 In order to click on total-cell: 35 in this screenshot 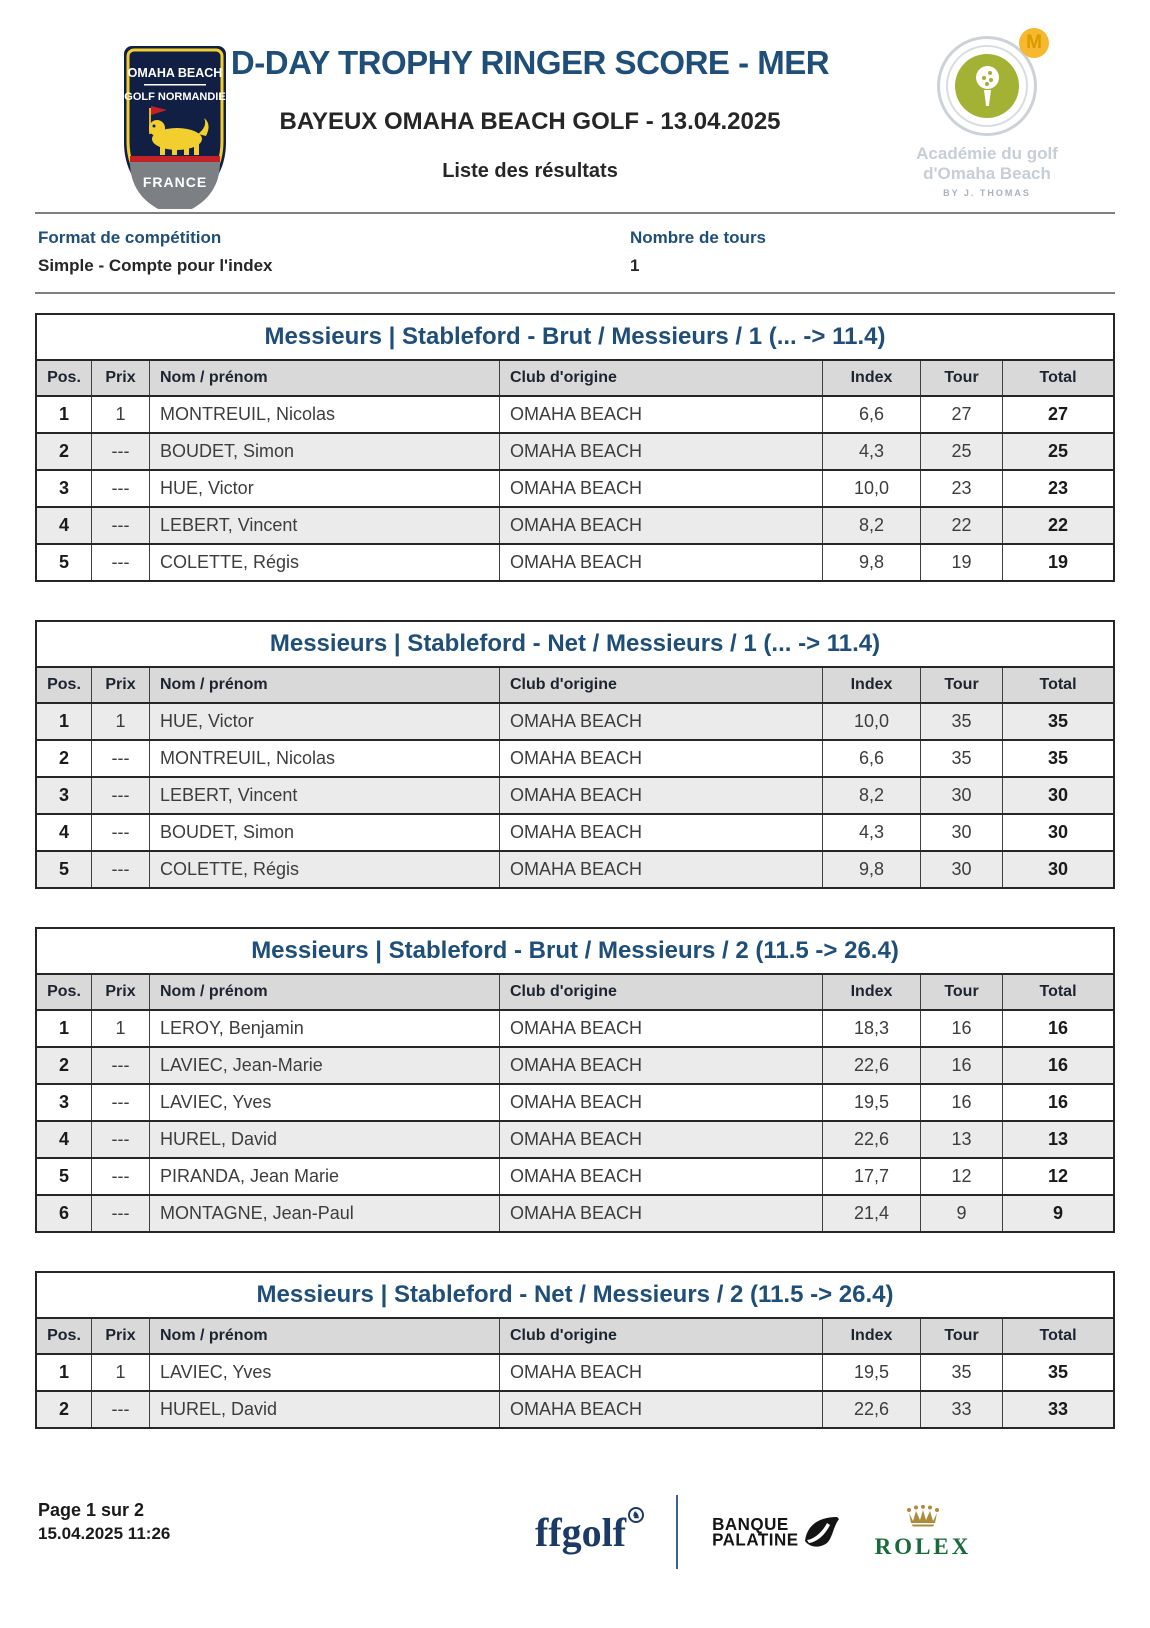, I will do `click(1058, 758)`.